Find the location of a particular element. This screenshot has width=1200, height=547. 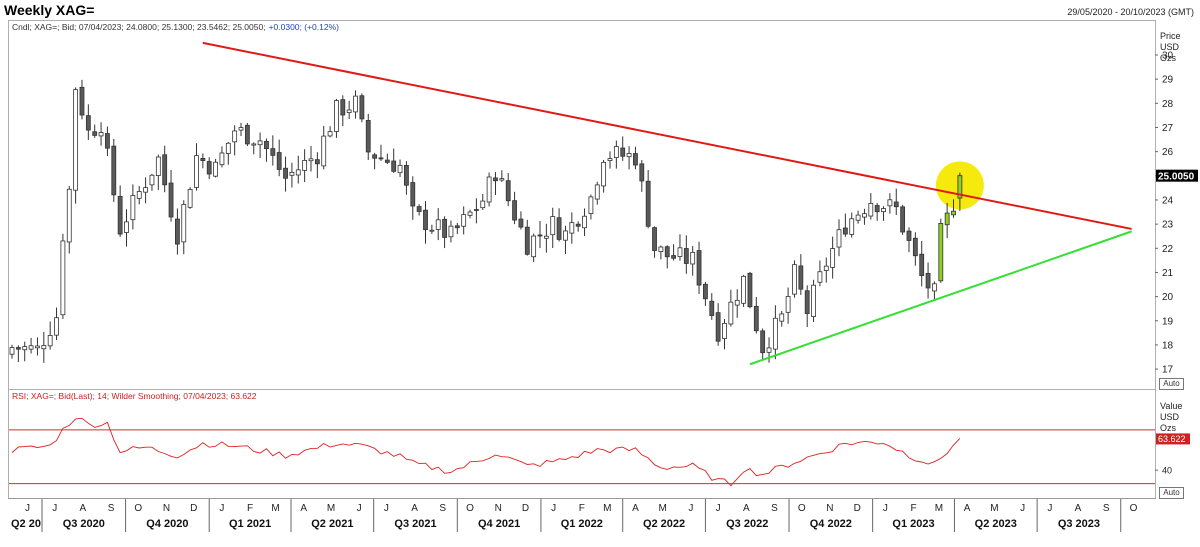

month-tick-label: N is located at coordinates (166, 508).